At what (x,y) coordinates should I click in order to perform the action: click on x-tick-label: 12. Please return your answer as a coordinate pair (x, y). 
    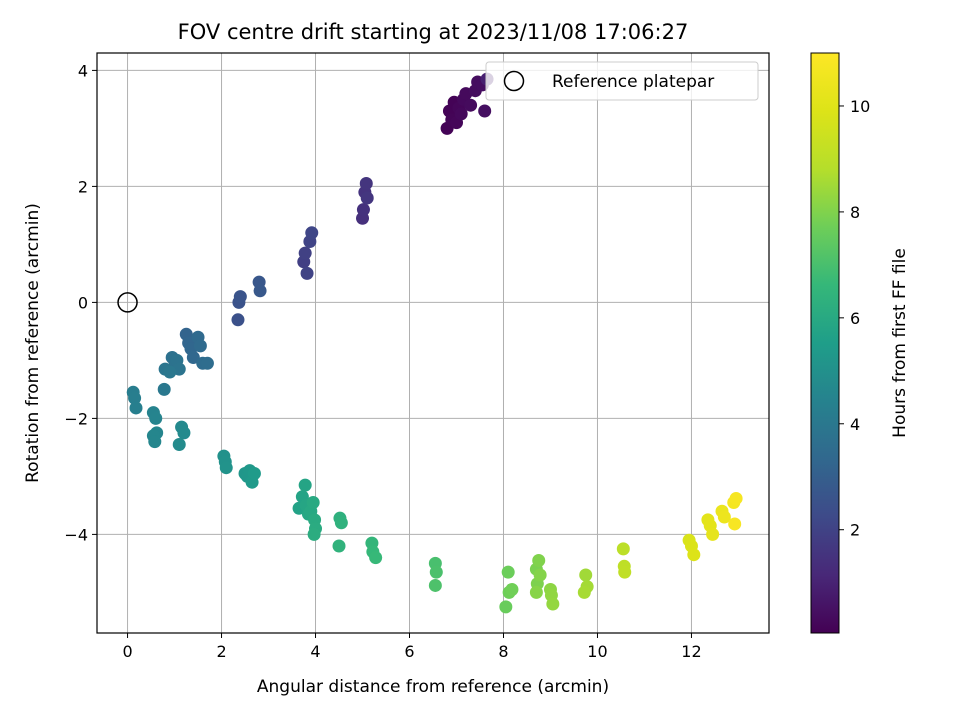
    Looking at the image, I should click on (691, 651).